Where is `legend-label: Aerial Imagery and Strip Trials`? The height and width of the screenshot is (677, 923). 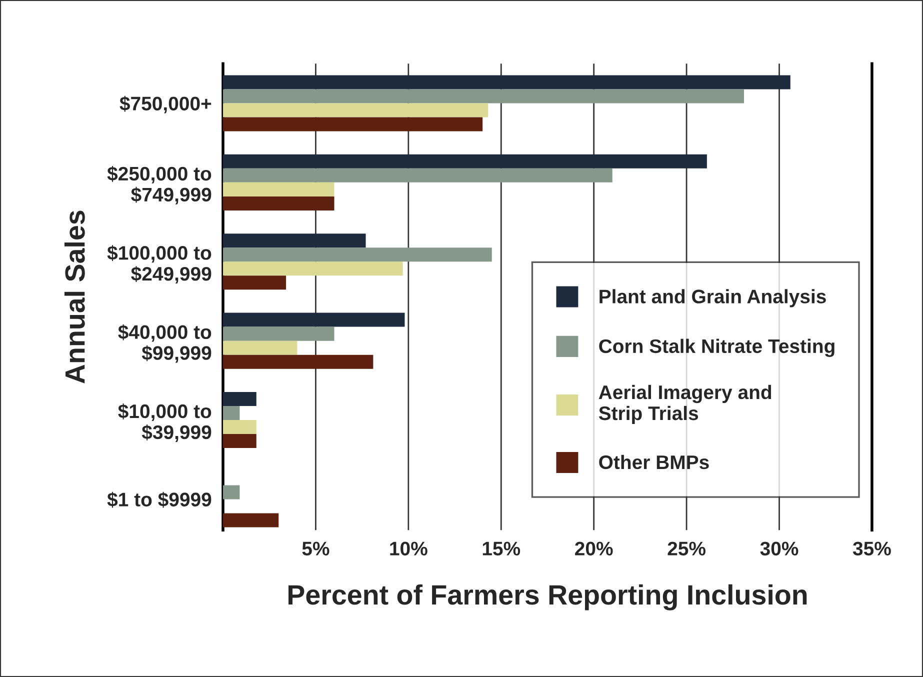
legend-label: Aerial Imagery and Strip Trials is located at coordinates (685, 404).